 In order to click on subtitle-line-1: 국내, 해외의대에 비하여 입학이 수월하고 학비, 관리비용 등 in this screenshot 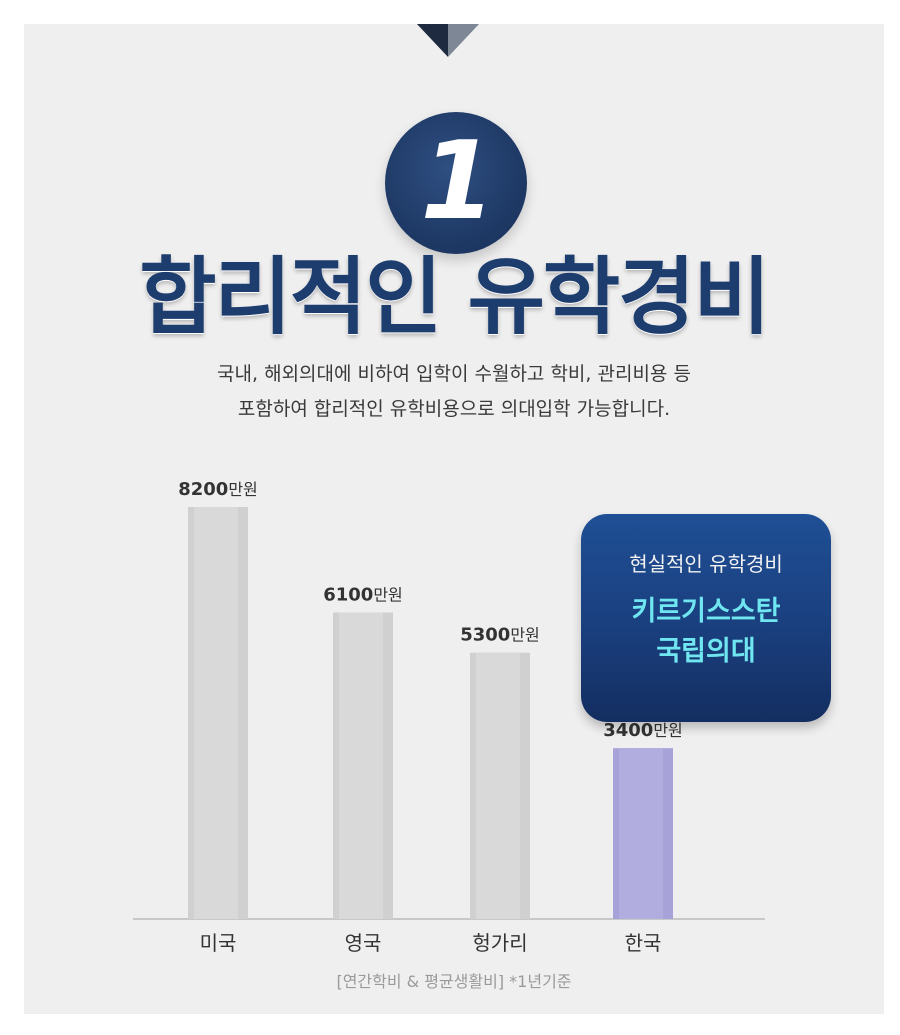, I will do `click(454, 374)`.